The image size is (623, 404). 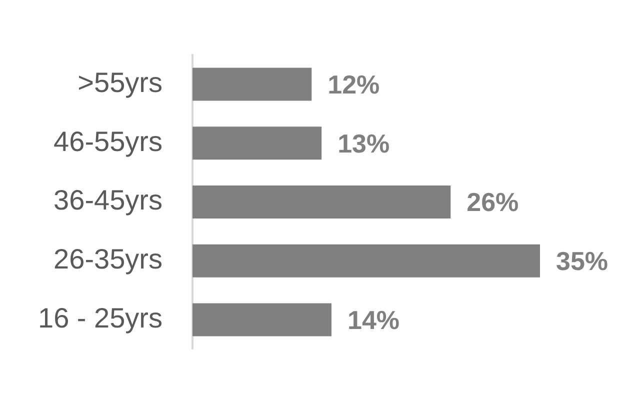 What do you see at coordinates (354, 84) in the screenshot?
I see `data-label: 12%` at bounding box center [354, 84].